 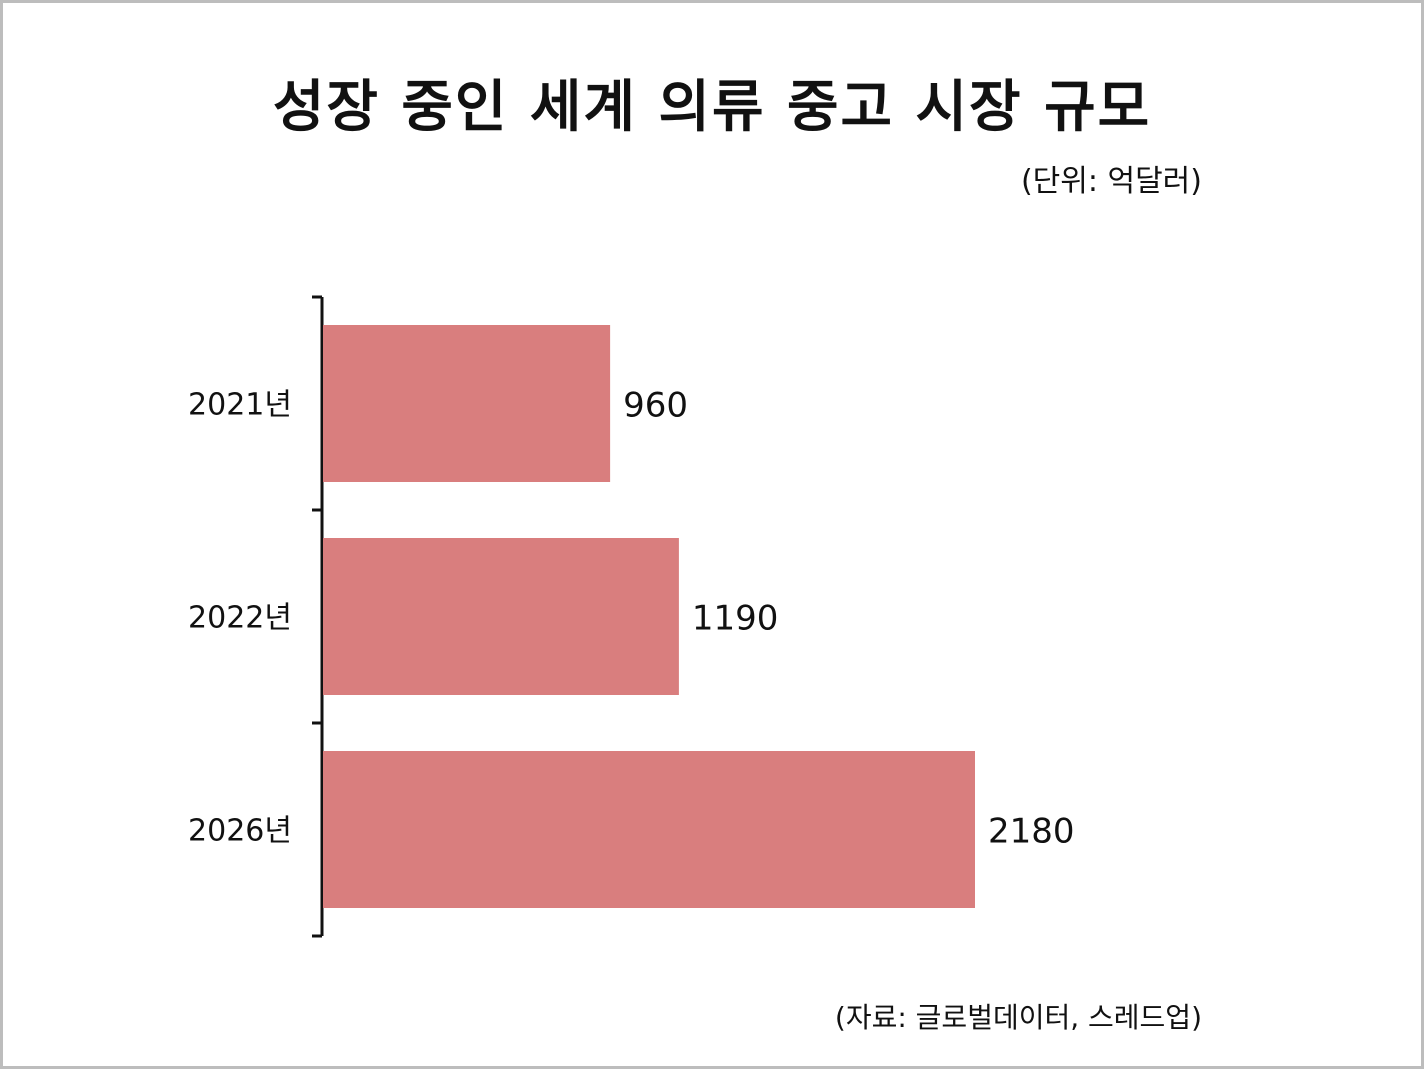 What do you see at coordinates (655, 406) in the screenshot?
I see `value-label: 960` at bounding box center [655, 406].